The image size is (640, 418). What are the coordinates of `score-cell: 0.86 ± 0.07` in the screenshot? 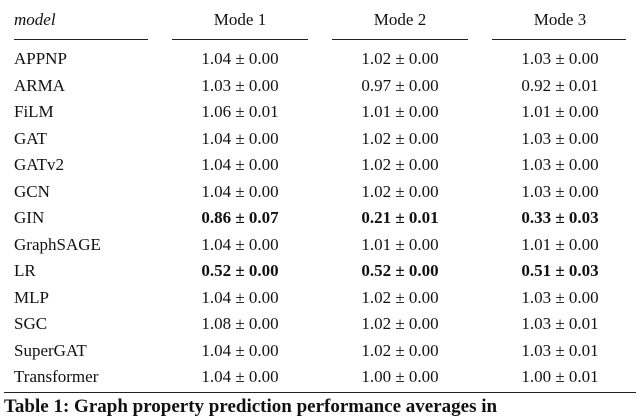 It's located at (240, 217).